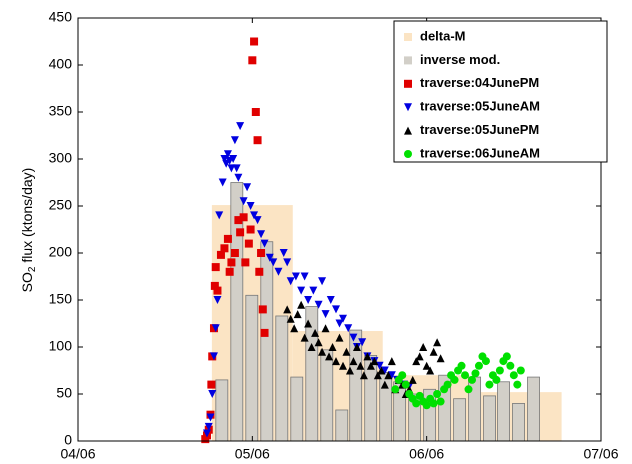  I want to click on legend-label: traverse:06JuneAM, so click(480, 152).